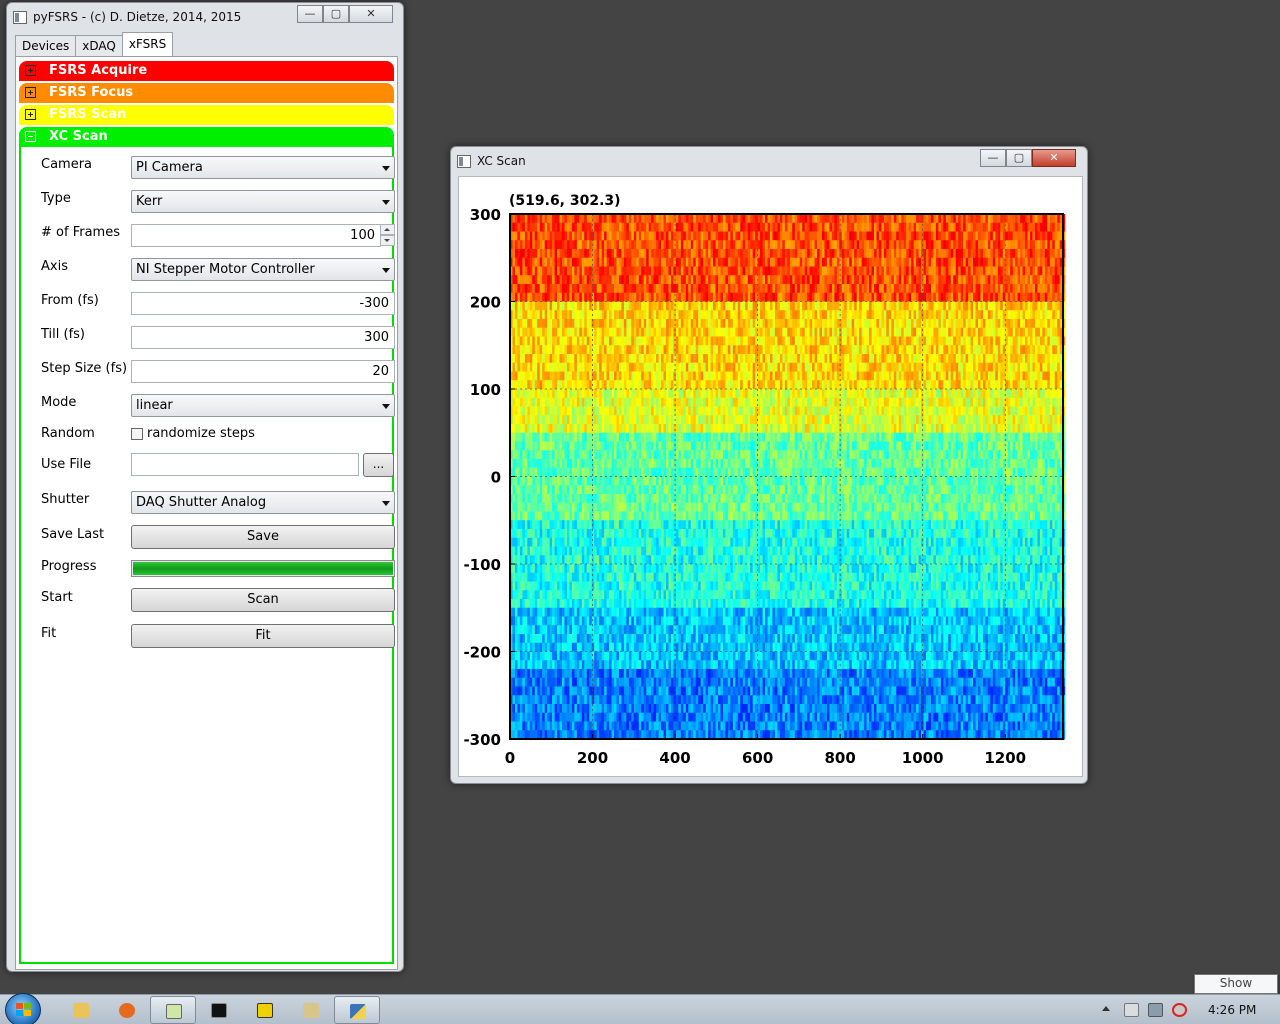 The image size is (1280, 1024). Describe the element at coordinates (30, 70) in the screenshot. I see `expand-icon` at that location.